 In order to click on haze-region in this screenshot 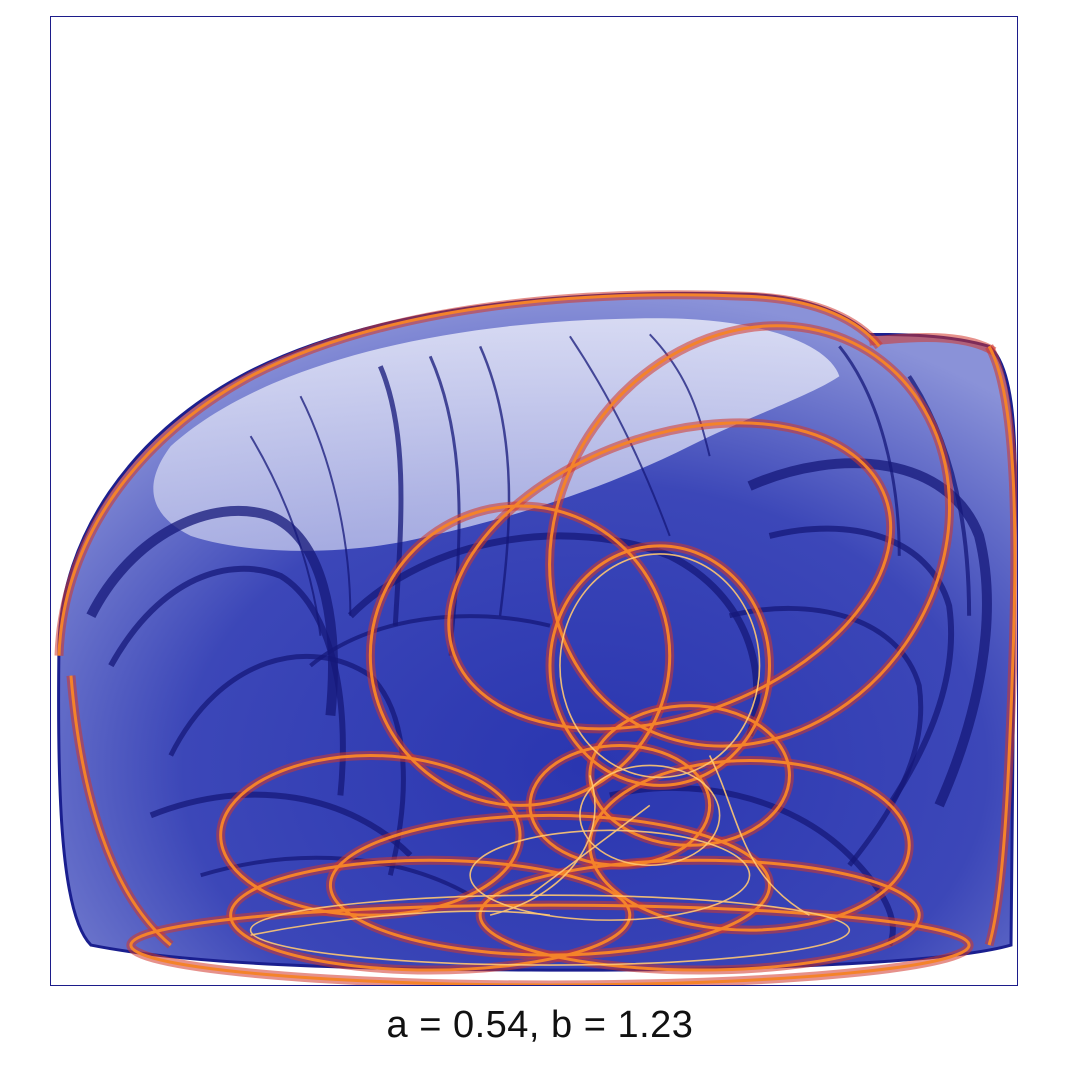, I will do `click(496, 434)`.